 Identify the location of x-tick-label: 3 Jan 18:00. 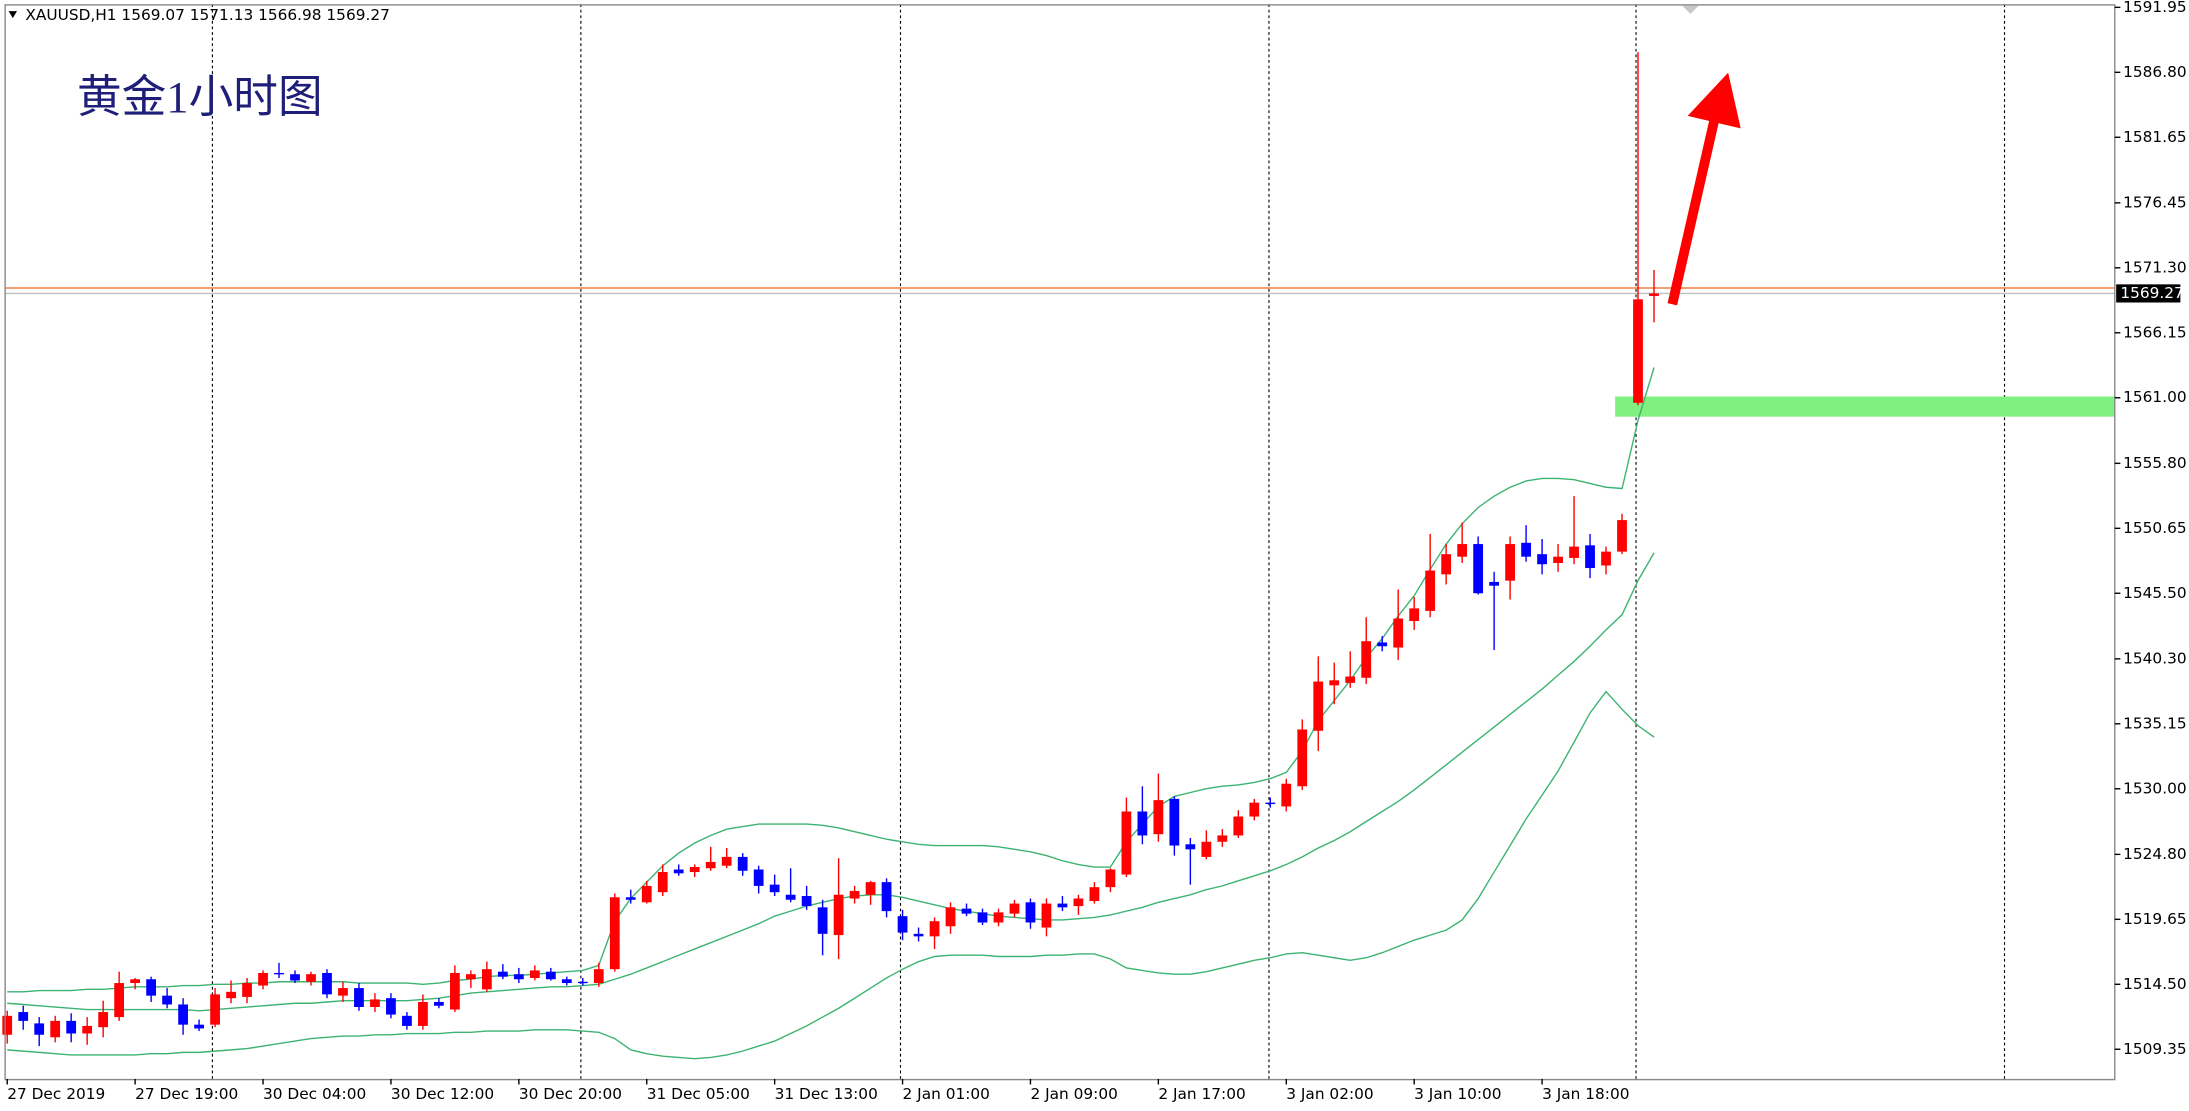
(1585, 1094).